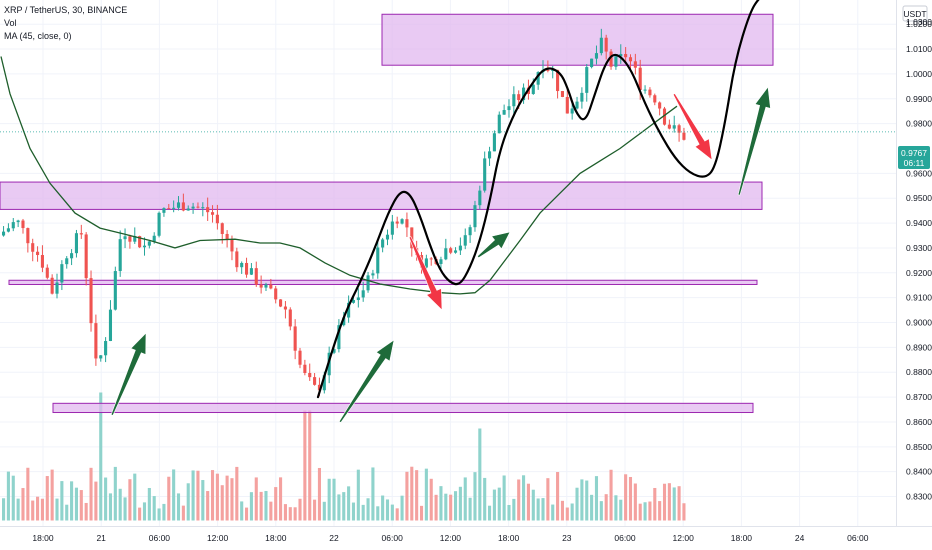  Describe the element at coordinates (915, 13) in the screenshot. I see `currency-badge` at that location.